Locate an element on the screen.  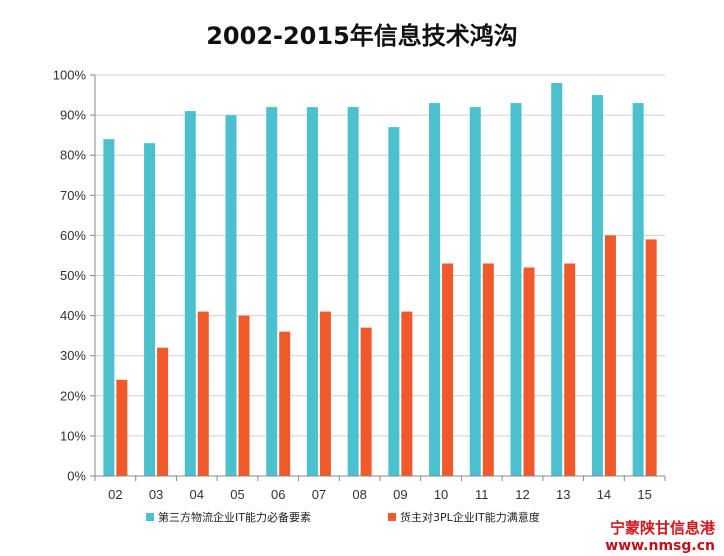
x-tick-label: 05 is located at coordinates (237, 494).